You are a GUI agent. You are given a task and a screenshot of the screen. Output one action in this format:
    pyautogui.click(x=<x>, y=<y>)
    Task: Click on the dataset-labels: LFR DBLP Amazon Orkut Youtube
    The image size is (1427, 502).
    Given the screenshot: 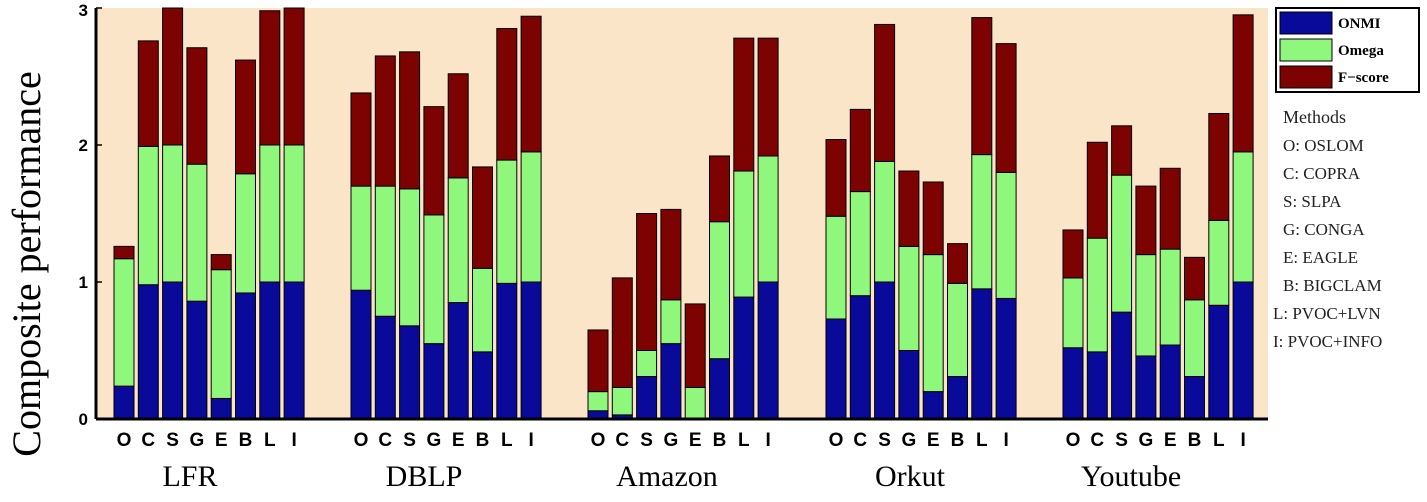 What is the action you would take?
    pyautogui.click(x=671, y=476)
    